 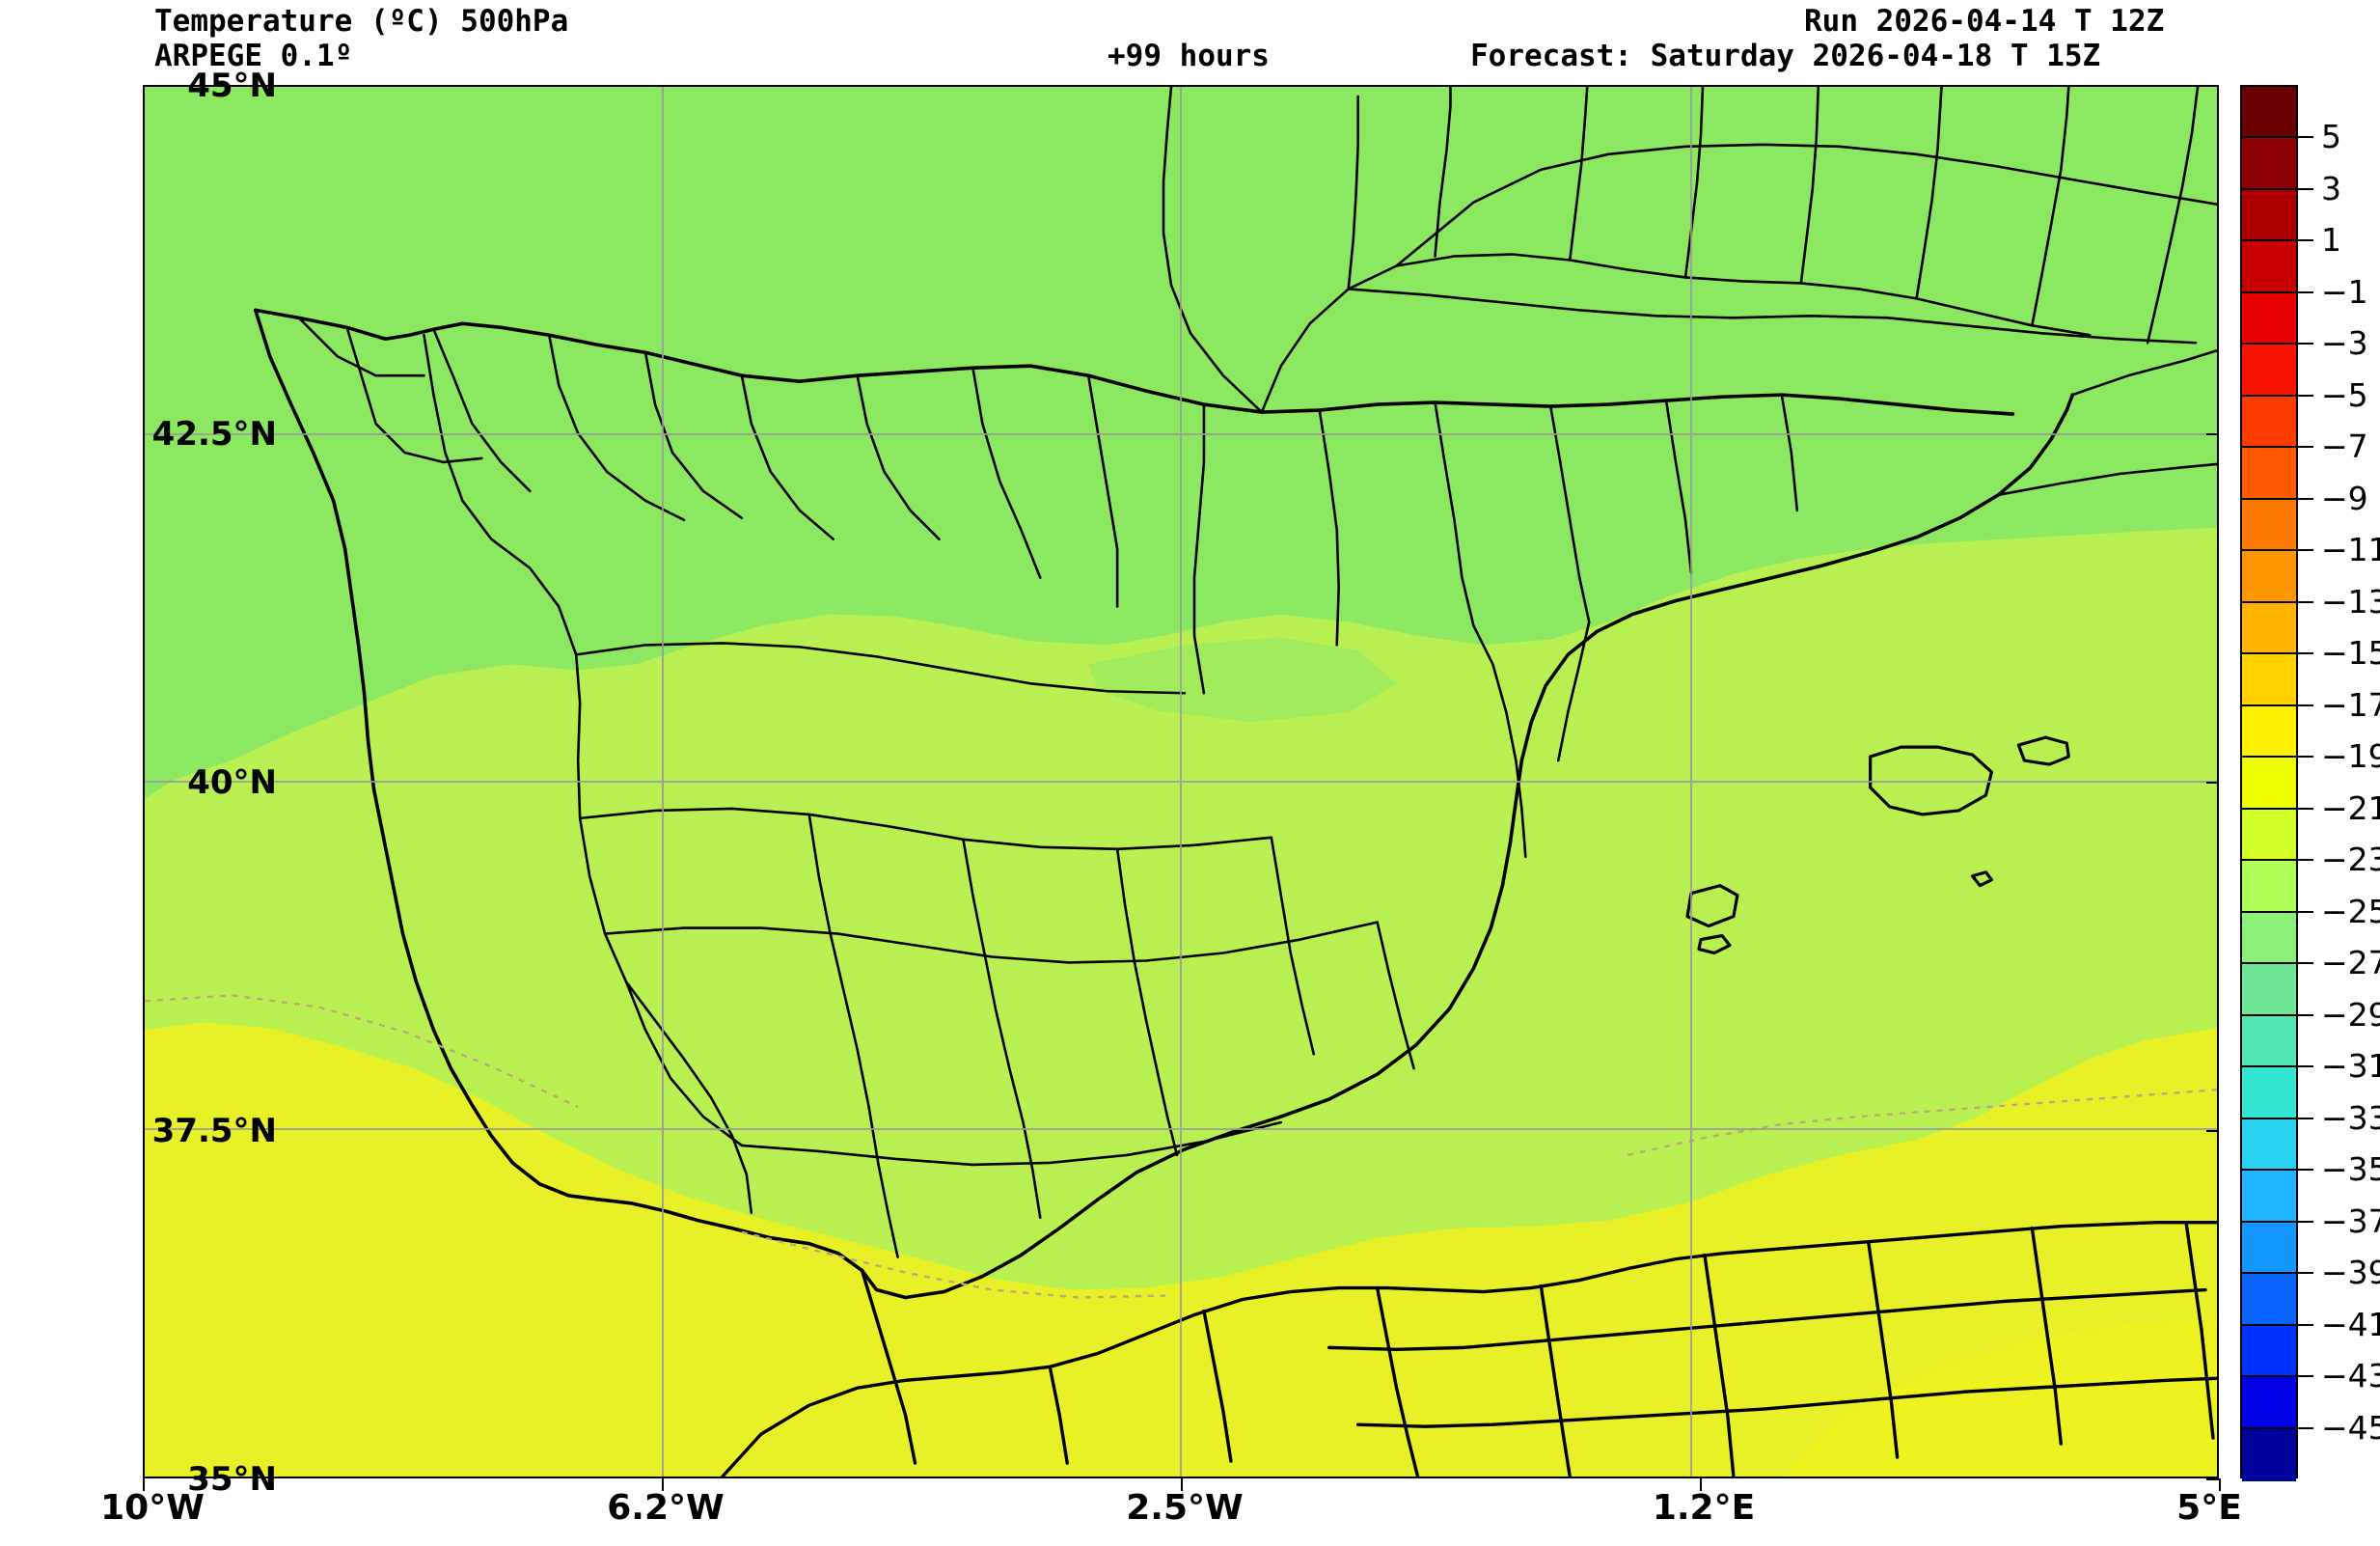 What do you see at coordinates (232, 86) in the screenshot?
I see `y-tick-label-45n: 45°N` at bounding box center [232, 86].